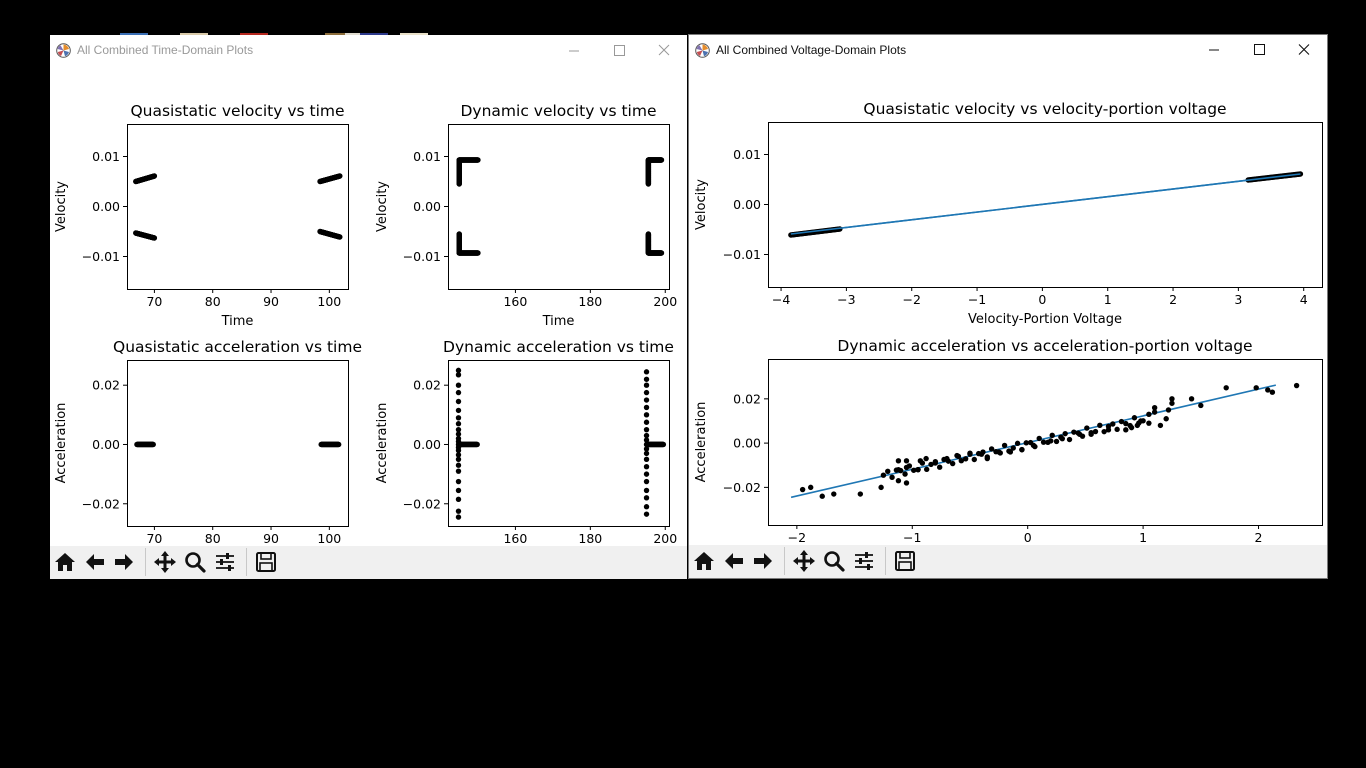 The height and width of the screenshot is (768, 1366). Describe the element at coordinates (811, 50) in the screenshot. I see `window-title: All Combined Voltage-Domain Plots` at that location.